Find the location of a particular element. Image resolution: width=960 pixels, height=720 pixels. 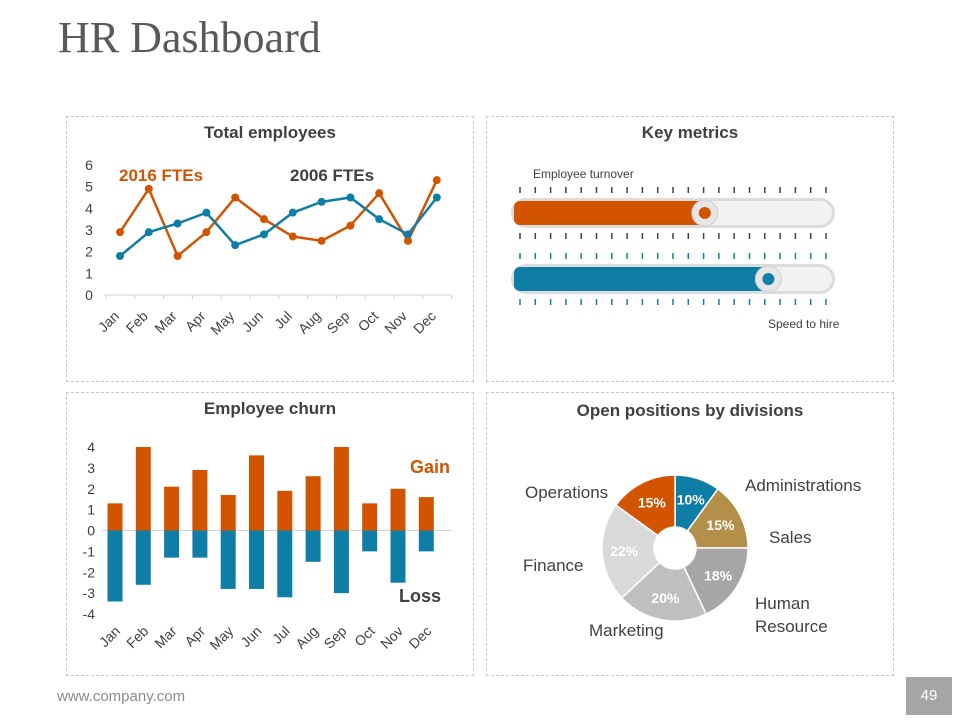

slice-label: Human is located at coordinates (782, 603).